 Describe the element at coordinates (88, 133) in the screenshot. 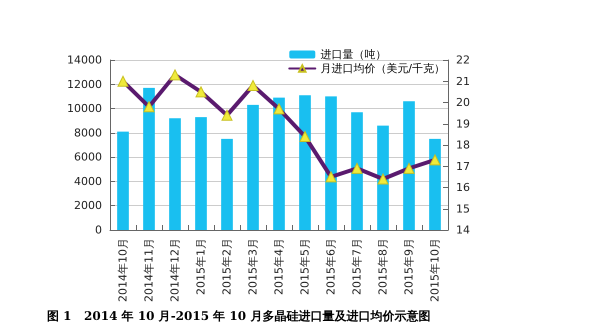

I see `y-tick-label: 8000` at that location.